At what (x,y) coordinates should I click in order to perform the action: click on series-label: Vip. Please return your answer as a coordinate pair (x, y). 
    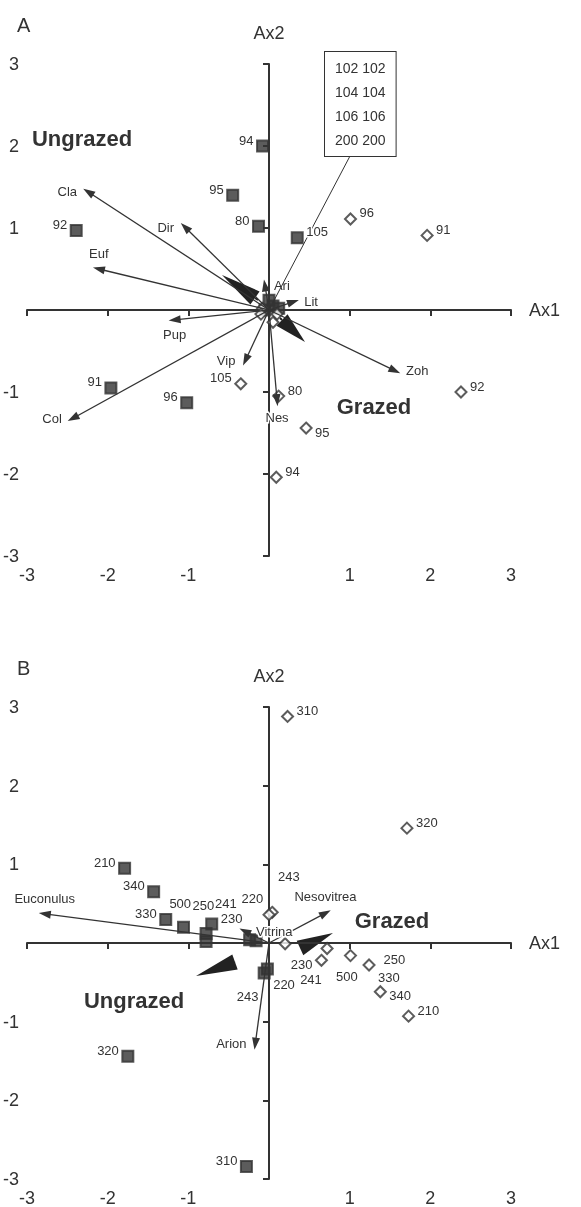
    Looking at the image, I should click on (226, 360).